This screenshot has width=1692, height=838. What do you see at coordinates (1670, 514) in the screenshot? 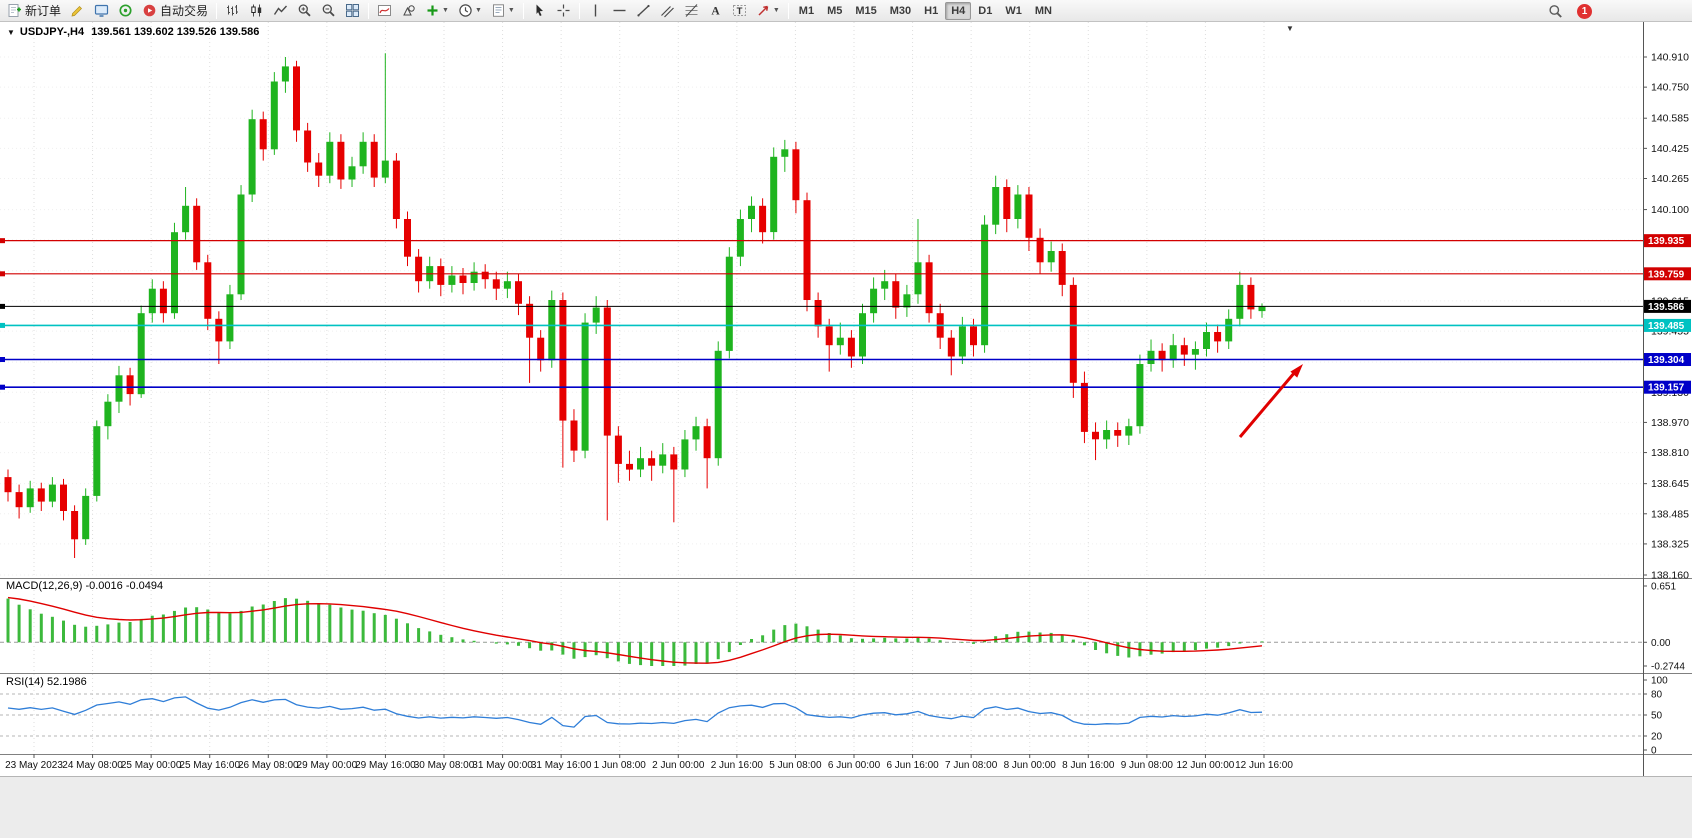
I see `svg-text: 138.485` at bounding box center [1670, 514].